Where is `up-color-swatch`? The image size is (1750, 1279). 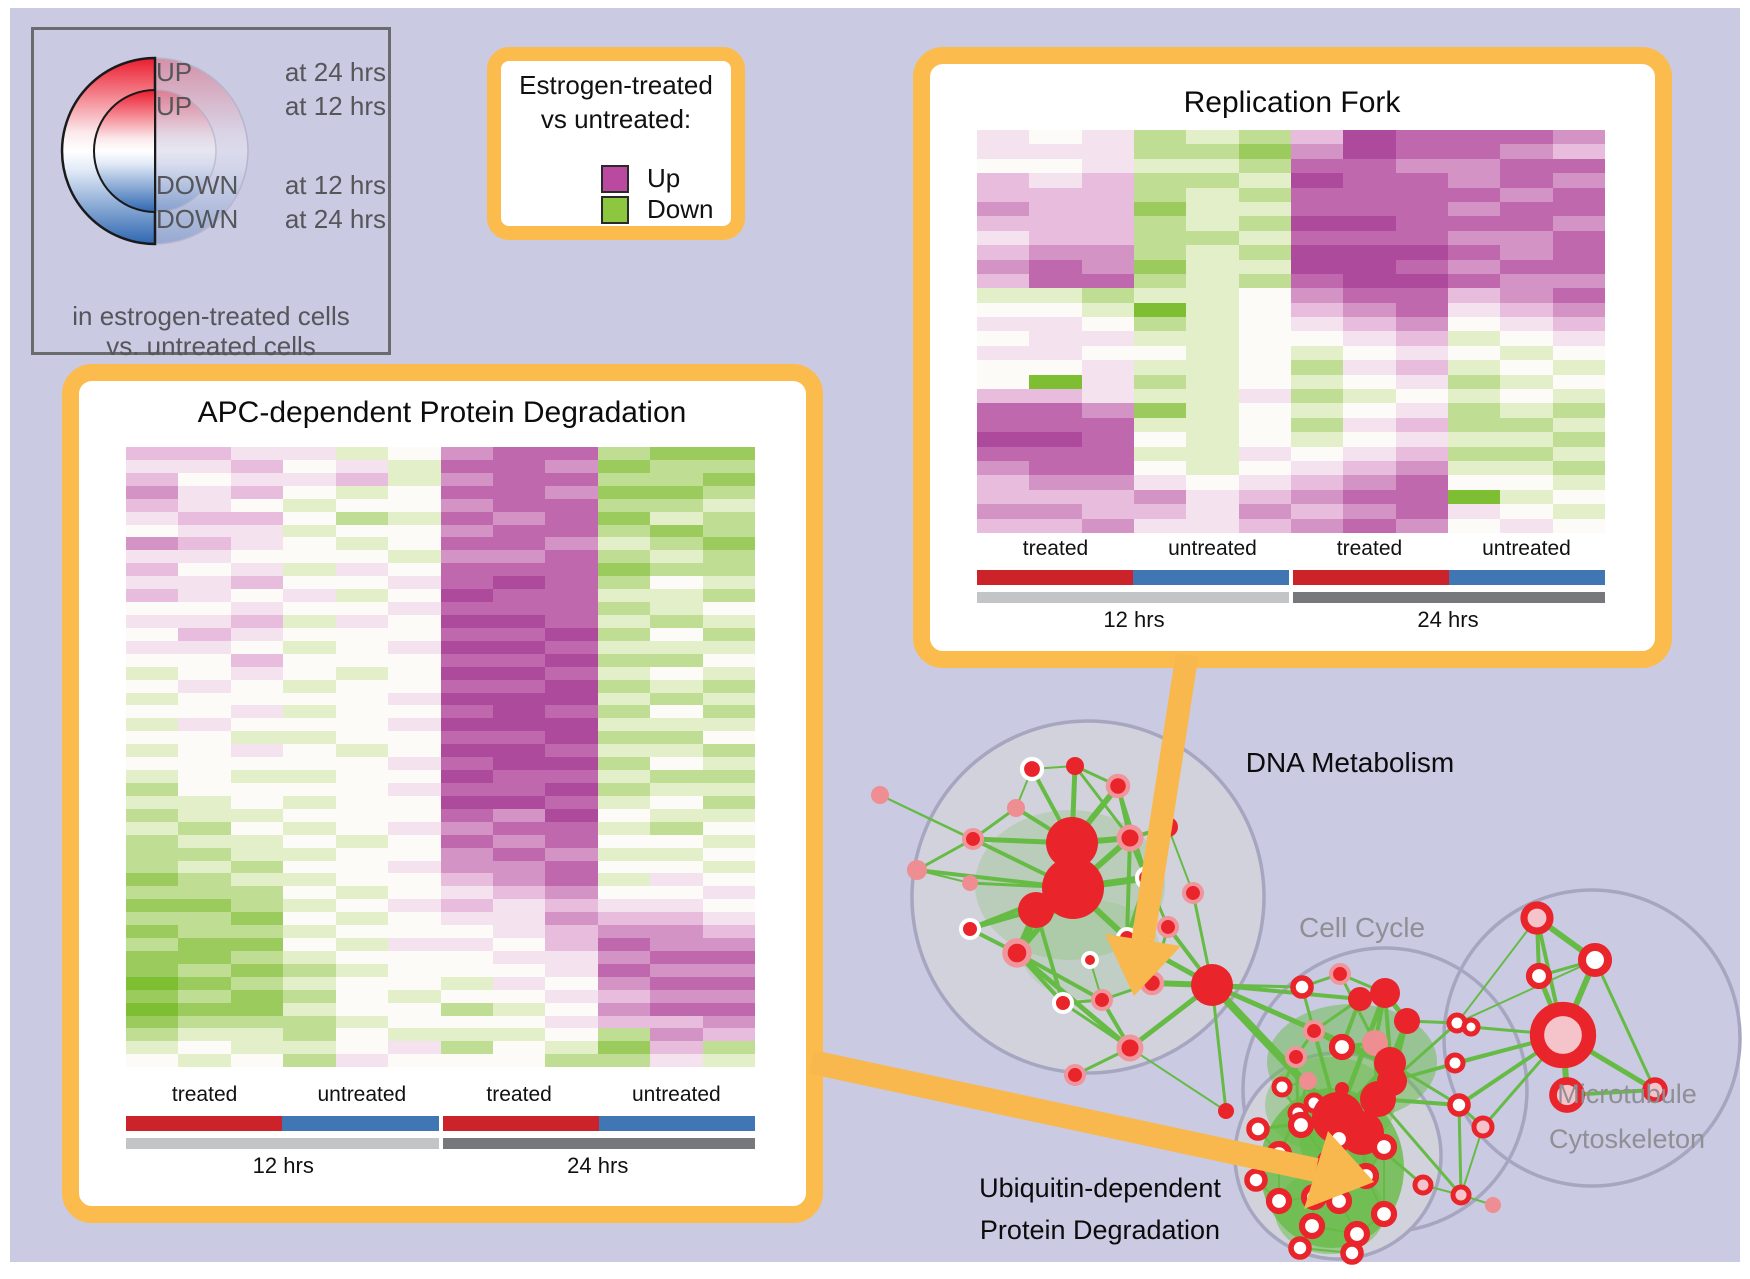
up-color-swatch is located at coordinates (615, 178).